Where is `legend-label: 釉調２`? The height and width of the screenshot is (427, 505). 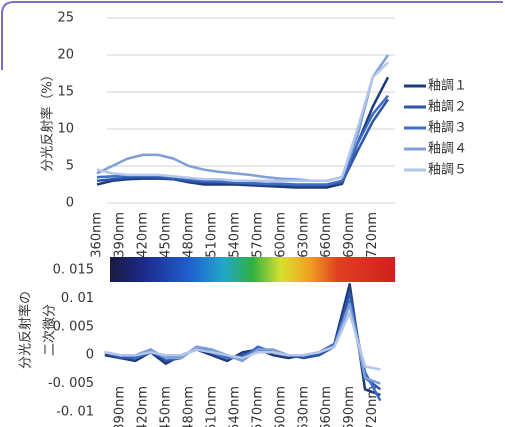 legend-label: 釉調２ is located at coordinates (447, 107).